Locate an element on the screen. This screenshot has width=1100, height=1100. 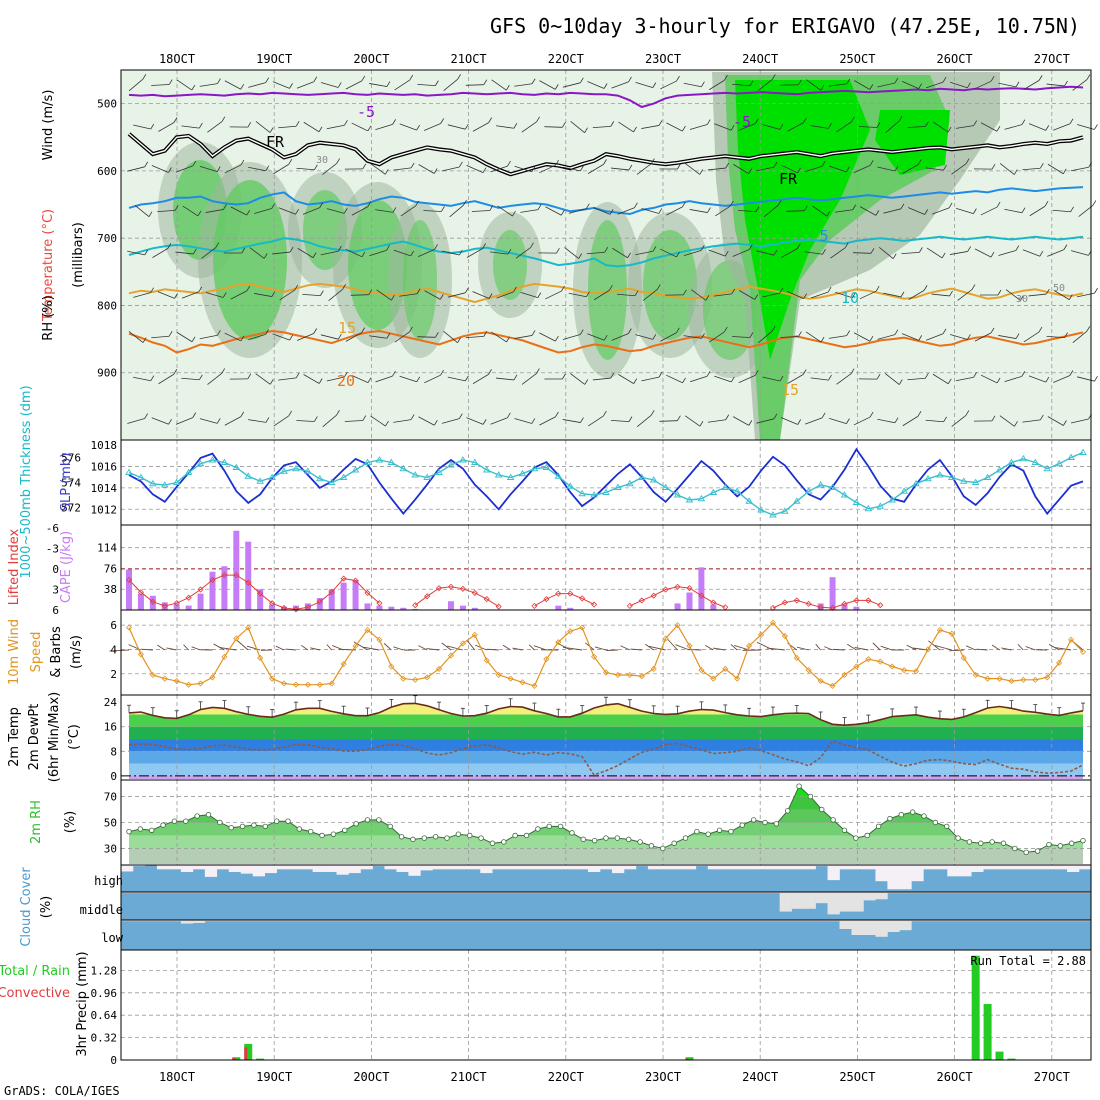
precip-convective-bar is located at coordinates (246, 1053).